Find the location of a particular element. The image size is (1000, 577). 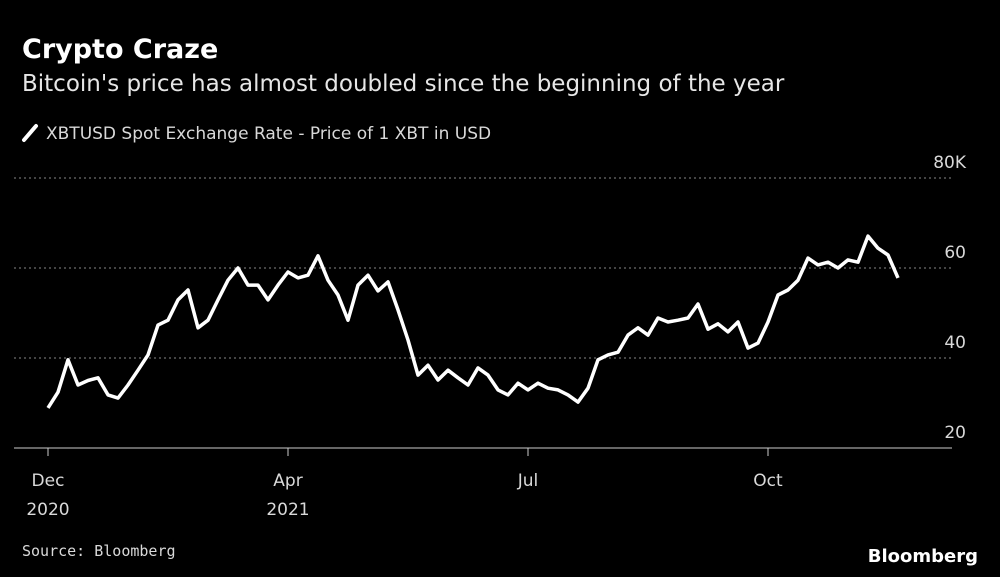

y-tick-label: 80K is located at coordinates (950, 163).